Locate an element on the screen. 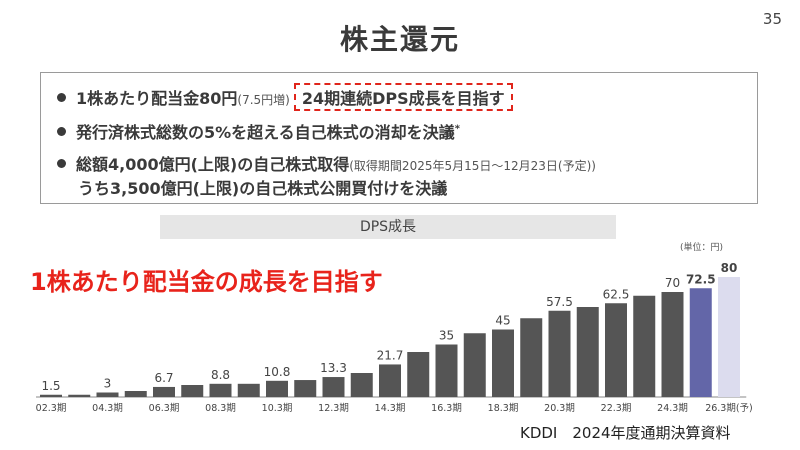 The width and height of the screenshot is (800, 450). data-label: 70 is located at coordinates (672, 283).